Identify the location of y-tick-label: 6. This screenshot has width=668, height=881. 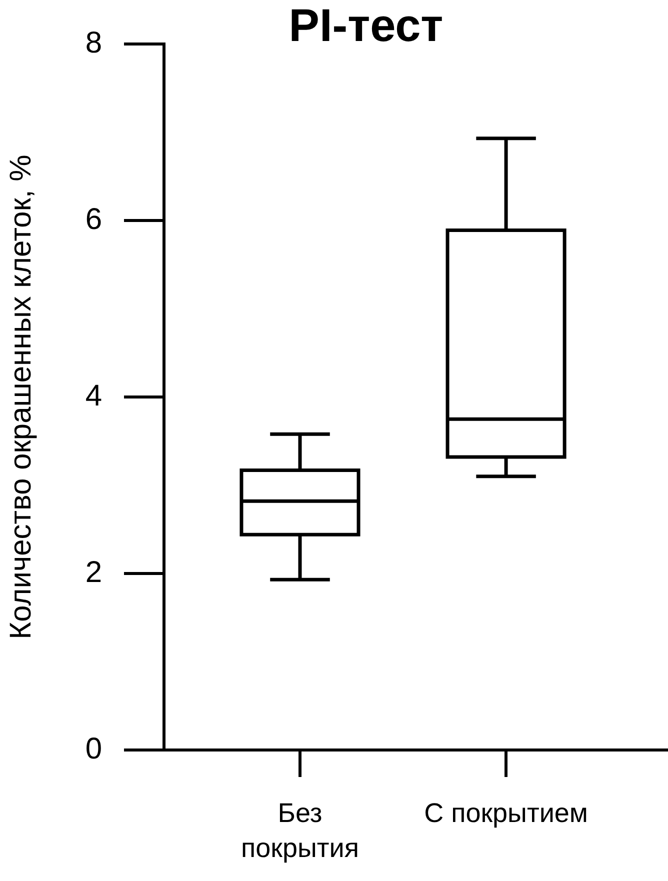
(93, 219).